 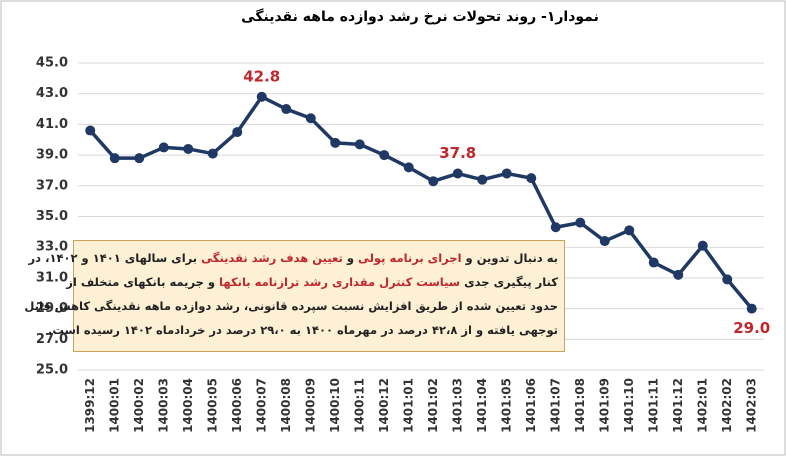 What do you see at coordinates (115, 258) in the screenshot?
I see `annotation-text: برای سالهای ۱۴۰۱ و ۱۴۰۲، در` at bounding box center [115, 258].